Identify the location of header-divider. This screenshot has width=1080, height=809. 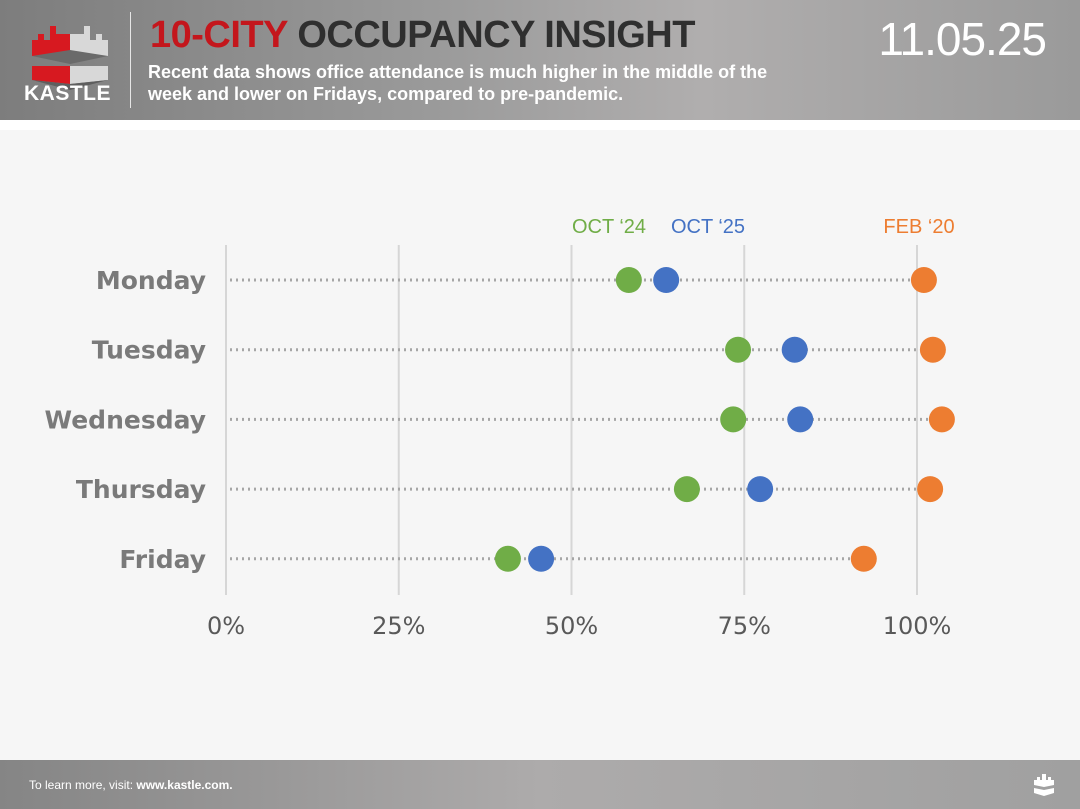
(130, 60).